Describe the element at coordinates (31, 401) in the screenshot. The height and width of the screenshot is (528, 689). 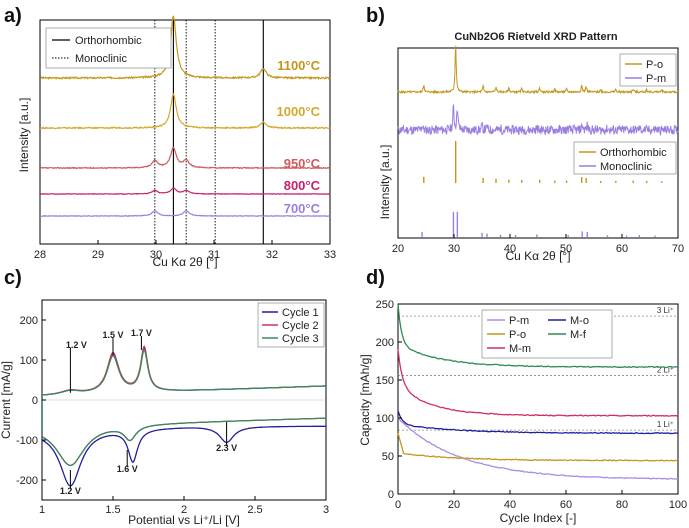
I see `chart-c-y-ticks: -200 -100 0 100 200` at that location.